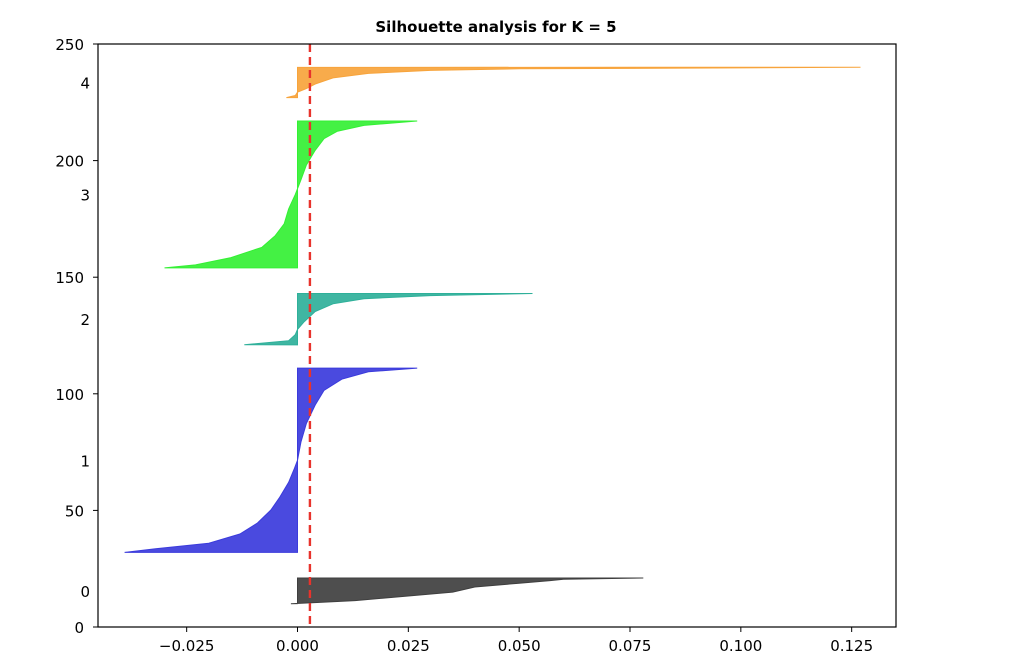 This screenshot has height=666, width=1012. I want to click on cluster-label-3: 3, so click(85, 195).